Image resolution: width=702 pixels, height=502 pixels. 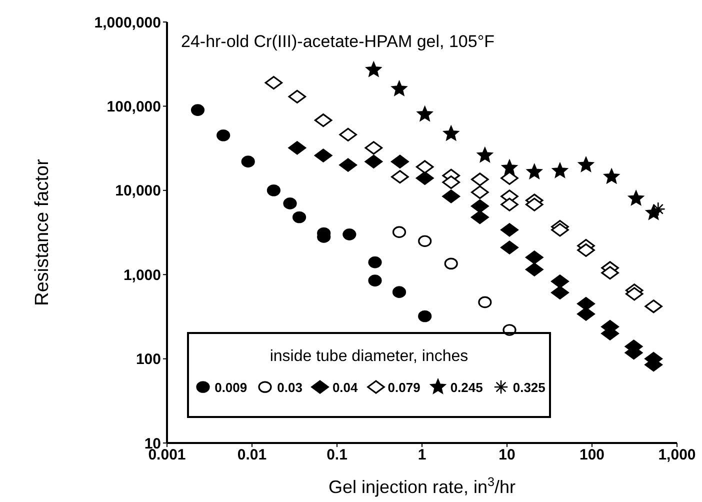 I want to click on y-tick-label: 10,000, so click(x=138, y=191).